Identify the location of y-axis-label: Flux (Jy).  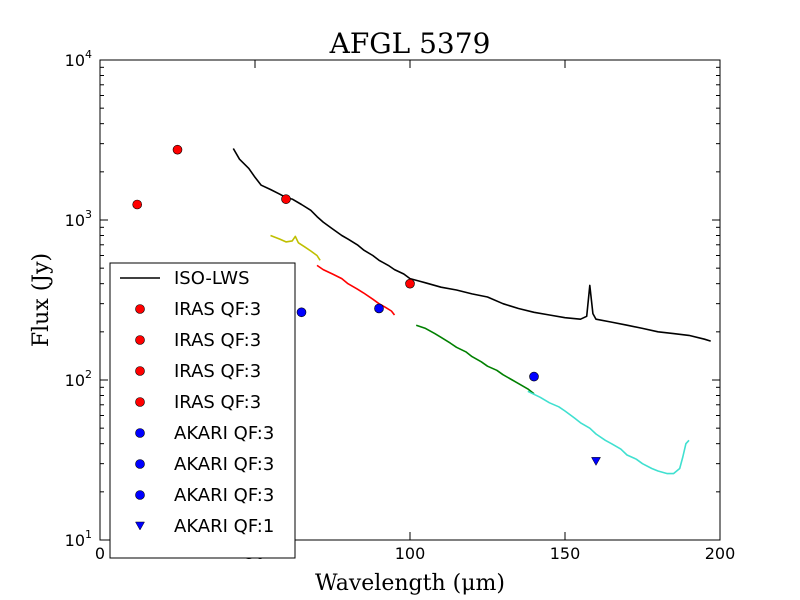
(41, 300).